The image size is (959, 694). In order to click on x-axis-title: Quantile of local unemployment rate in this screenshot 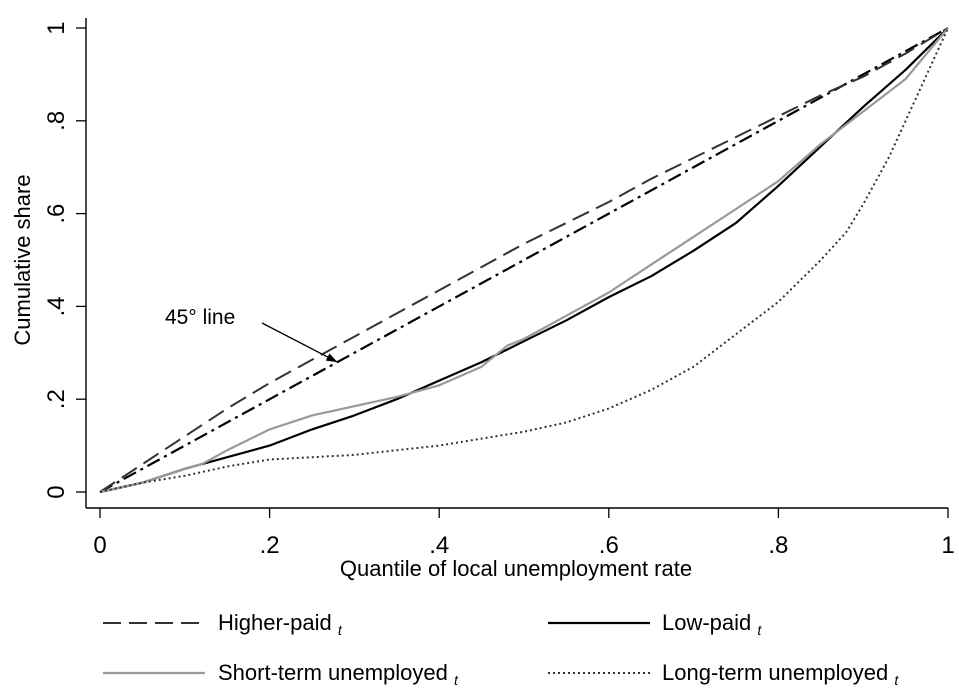, I will do `click(516, 568)`.